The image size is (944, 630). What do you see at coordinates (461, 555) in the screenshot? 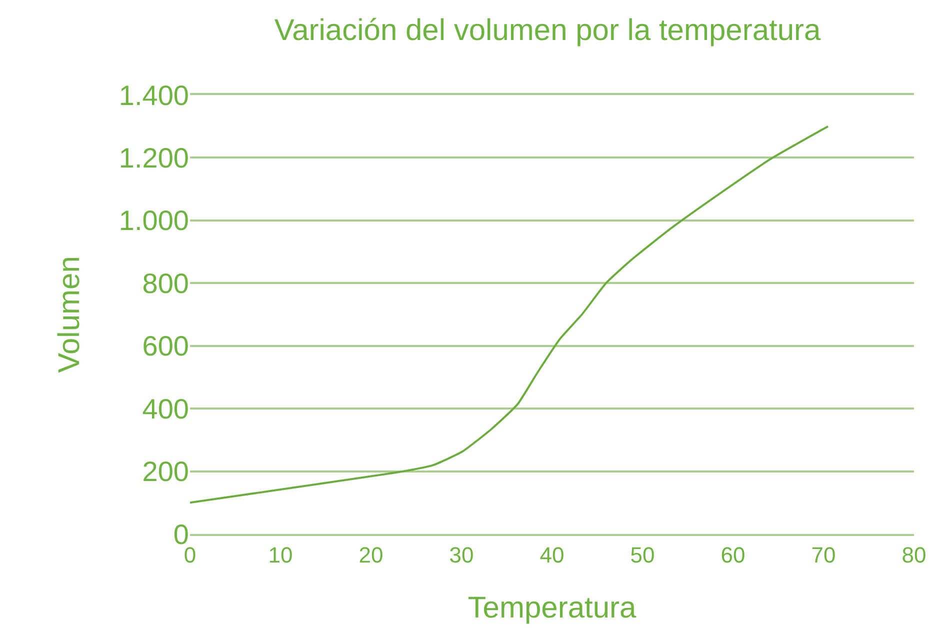
I see `x-tick-label: 30` at bounding box center [461, 555].